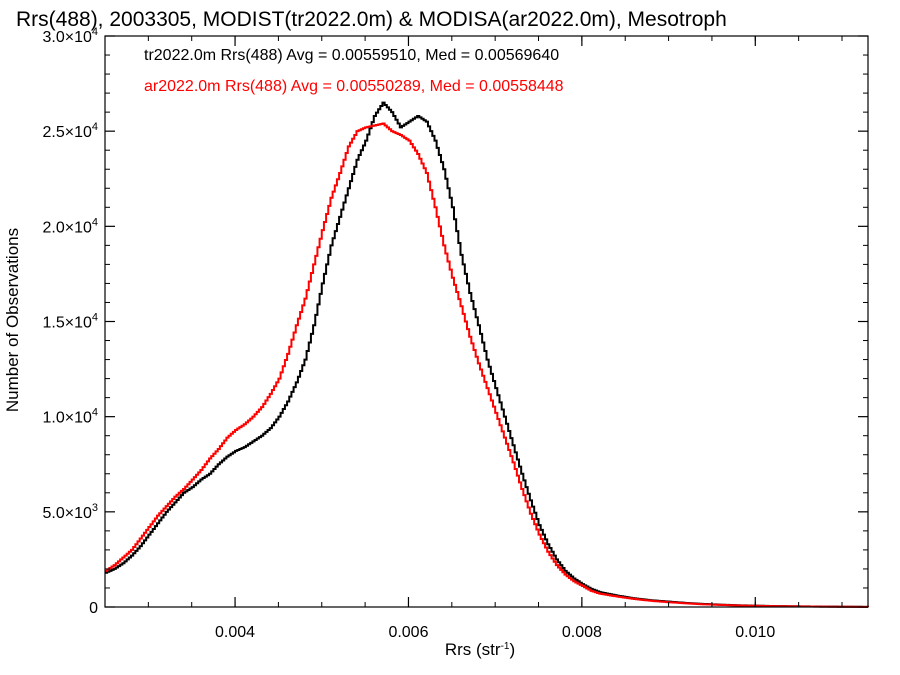 Image resolution: width=900 pixels, height=675 pixels. Describe the element at coordinates (93, 608) in the screenshot. I see `y-tick-label: 0` at that location.